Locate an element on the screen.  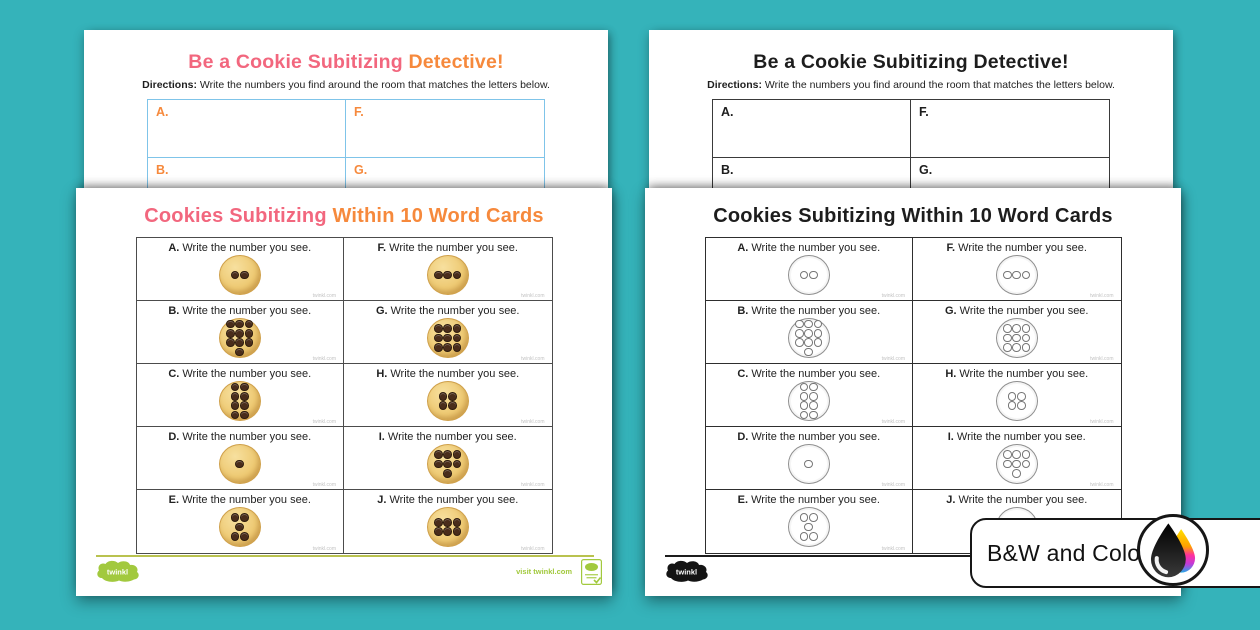
title-accent-text: Within 10 Word Cards is located at coordinates (1007, 216).